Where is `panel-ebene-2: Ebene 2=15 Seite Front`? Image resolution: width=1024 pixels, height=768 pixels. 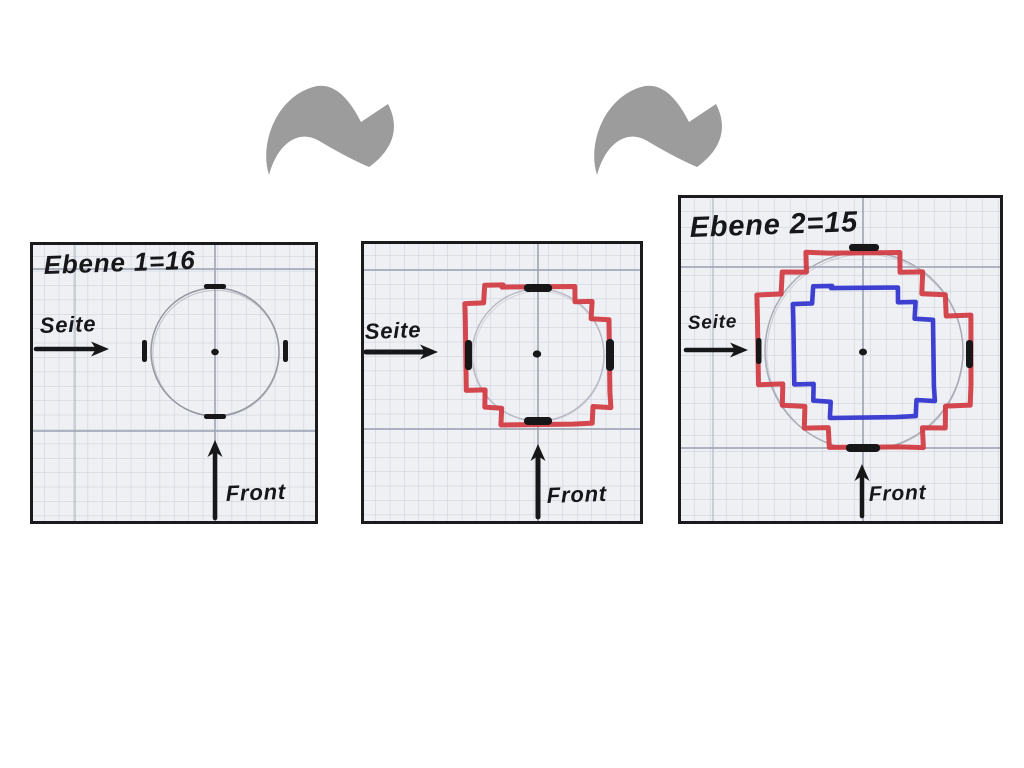
panel-ebene-2: Ebene 2=15 Seite Front is located at coordinates (840, 359).